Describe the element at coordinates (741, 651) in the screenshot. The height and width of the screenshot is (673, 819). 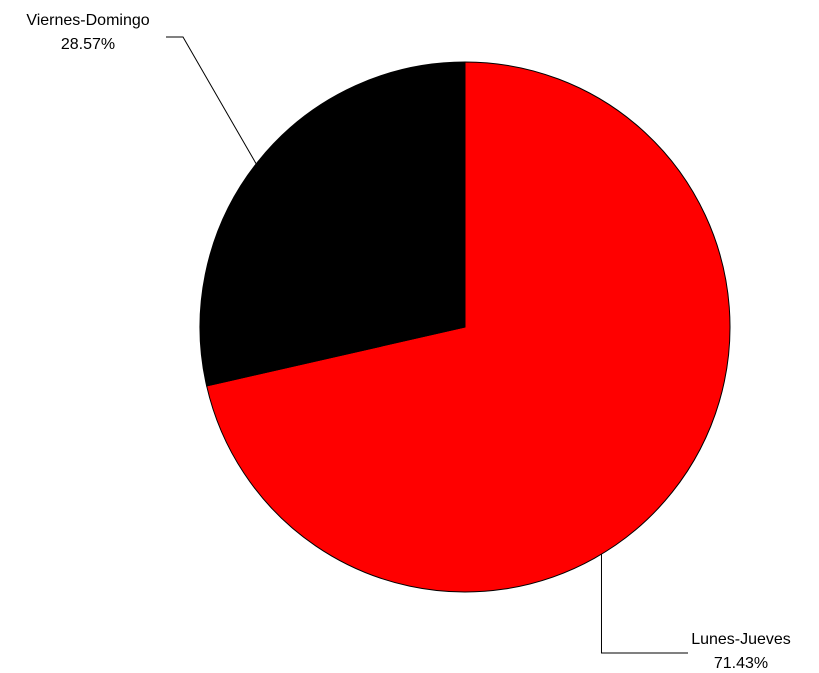
I see `slice-label-group-lunes-jueves: Lunes-Jueves 71.43%` at that location.